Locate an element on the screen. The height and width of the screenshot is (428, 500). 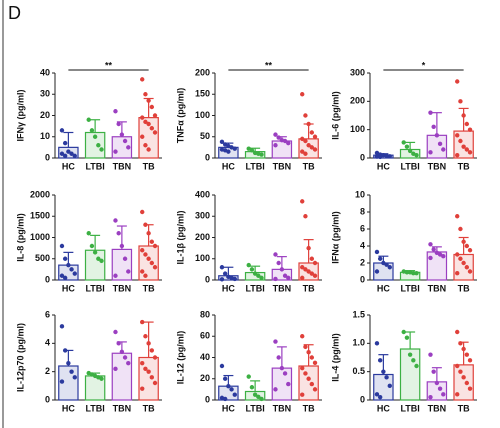
y-tick-label: 500 is located at coordinates (42, 258).